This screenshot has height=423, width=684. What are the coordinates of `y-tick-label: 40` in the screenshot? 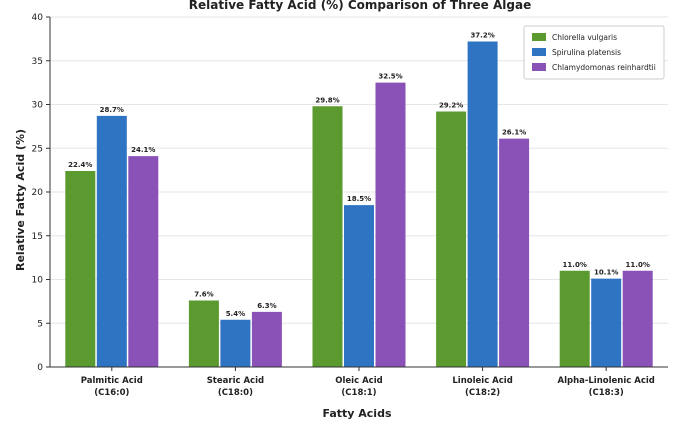 It's located at (38, 18).